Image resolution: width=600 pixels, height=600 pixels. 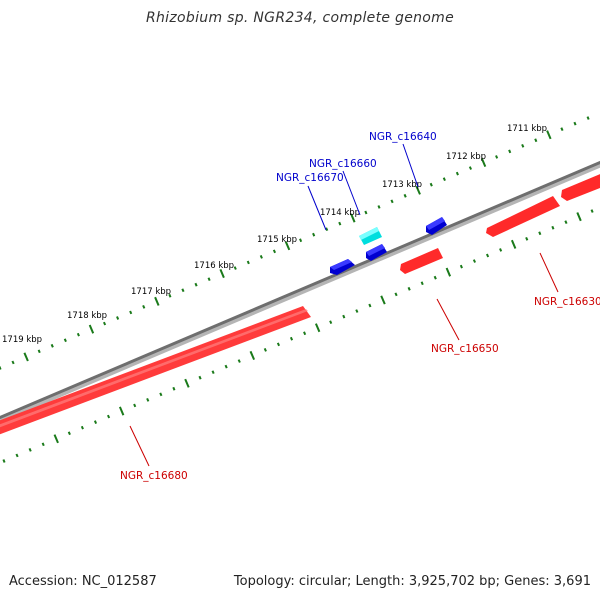 What do you see at coordinates (465, 349) in the screenshot?
I see `gene-label-NGR_c16650: NGR_c16650` at bounding box center [465, 349].